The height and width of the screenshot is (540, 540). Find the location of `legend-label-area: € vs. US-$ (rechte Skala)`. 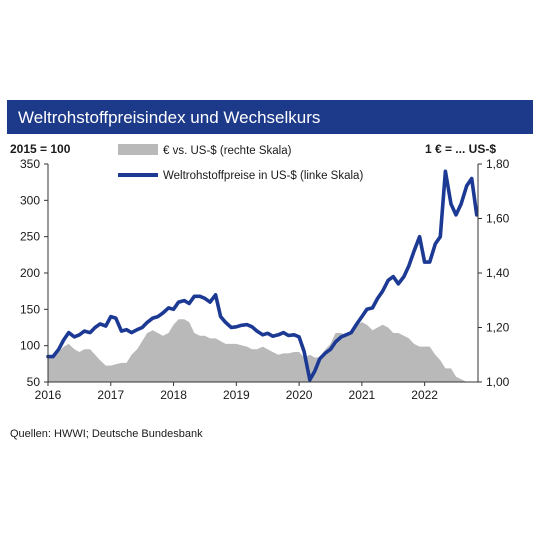

legend-label-area: € vs. US-$ (rechte Skala) is located at coordinates (227, 151).